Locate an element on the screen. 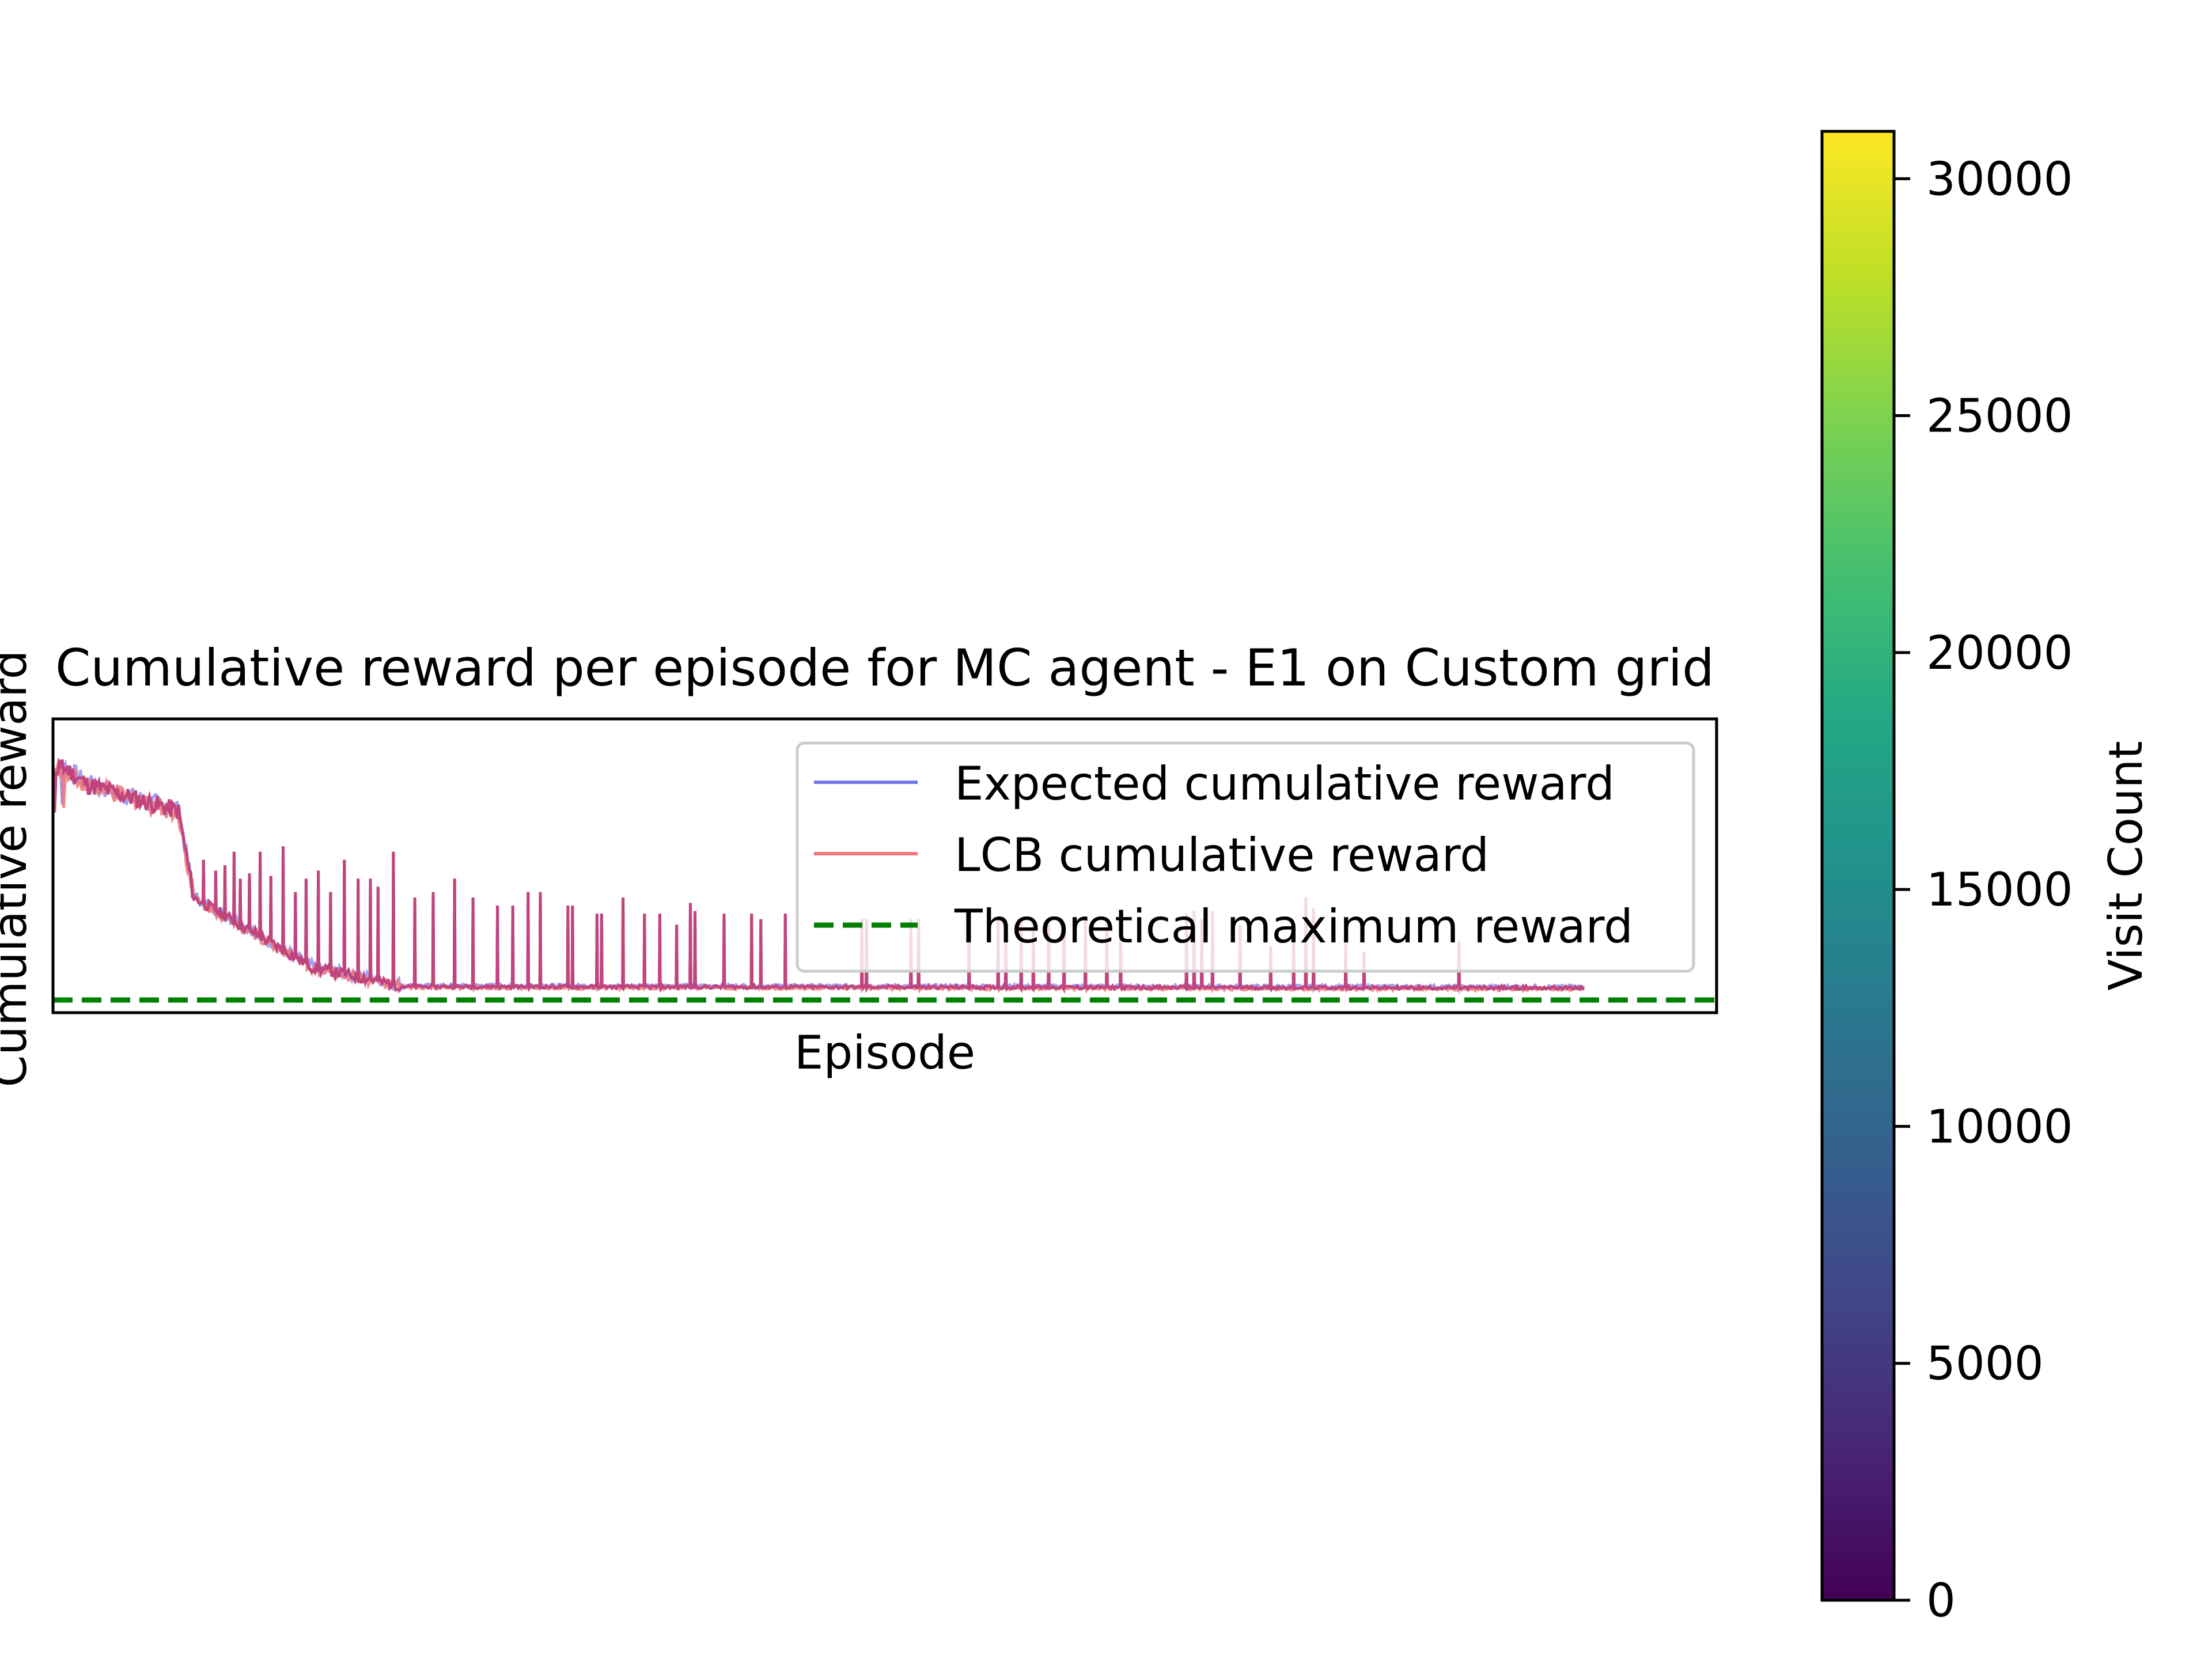 The image size is (2212, 1659). colorbar-tick-label: 5000 is located at coordinates (1985, 1364).